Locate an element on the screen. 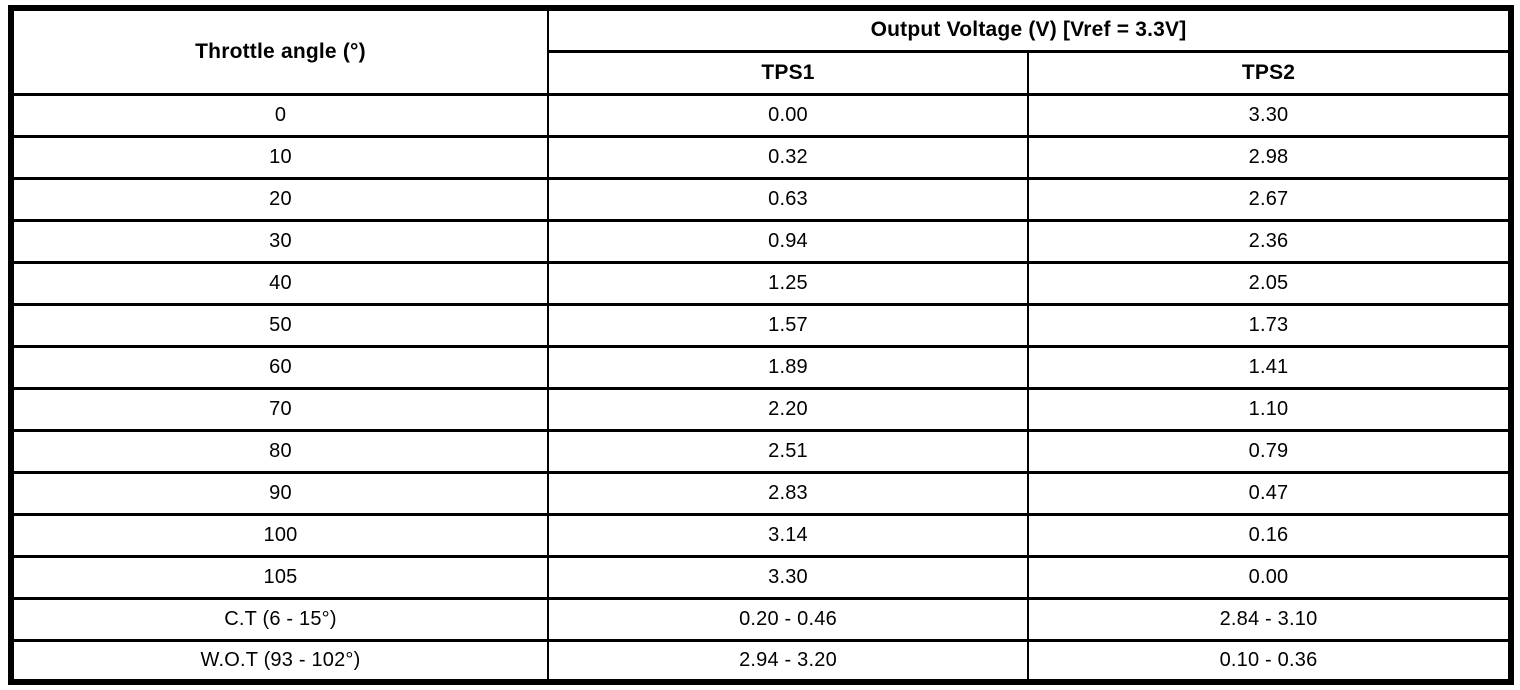 This screenshot has width=1520, height=690. throttle-angle-cell: 0 is located at coordinates (279, 115).